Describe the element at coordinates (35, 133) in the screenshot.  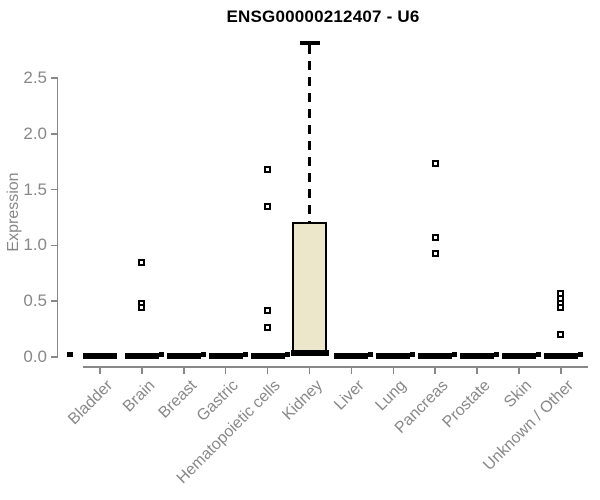
I see `y-tick-label: 2.0` at that location.